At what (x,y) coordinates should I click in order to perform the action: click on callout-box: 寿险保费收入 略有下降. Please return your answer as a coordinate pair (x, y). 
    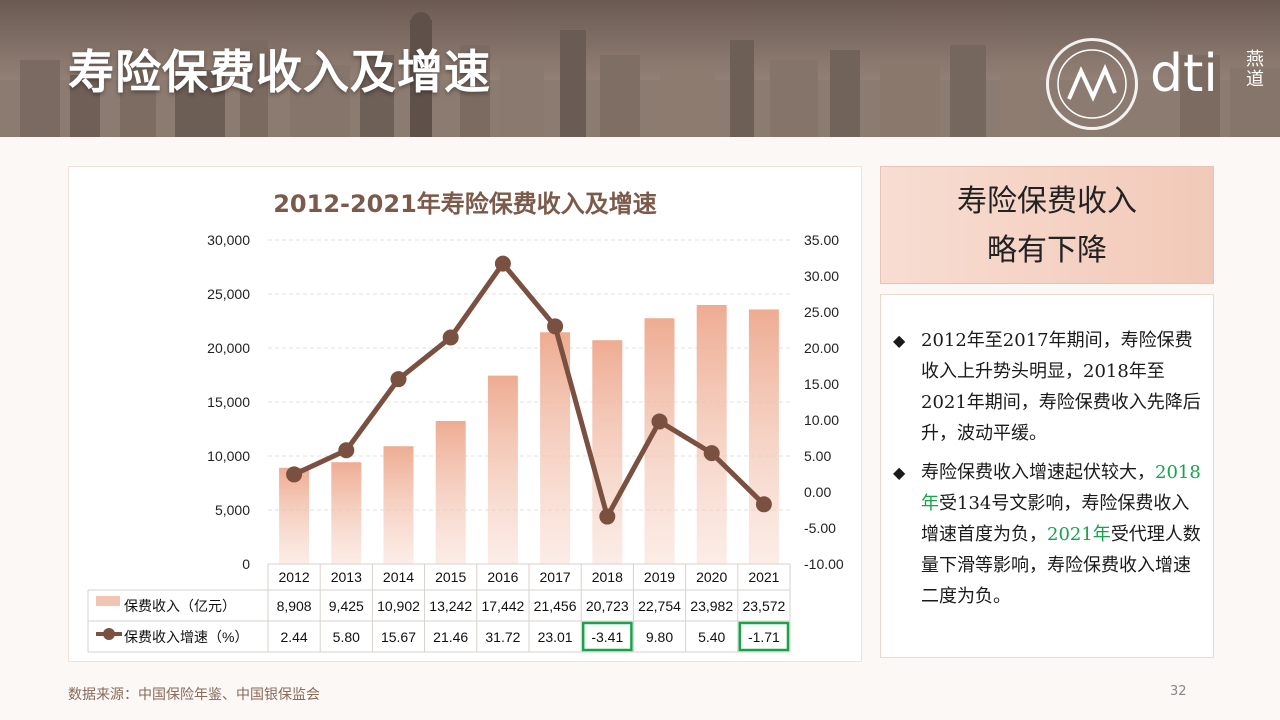
    Looking at the image, I should click on (1047, 225).